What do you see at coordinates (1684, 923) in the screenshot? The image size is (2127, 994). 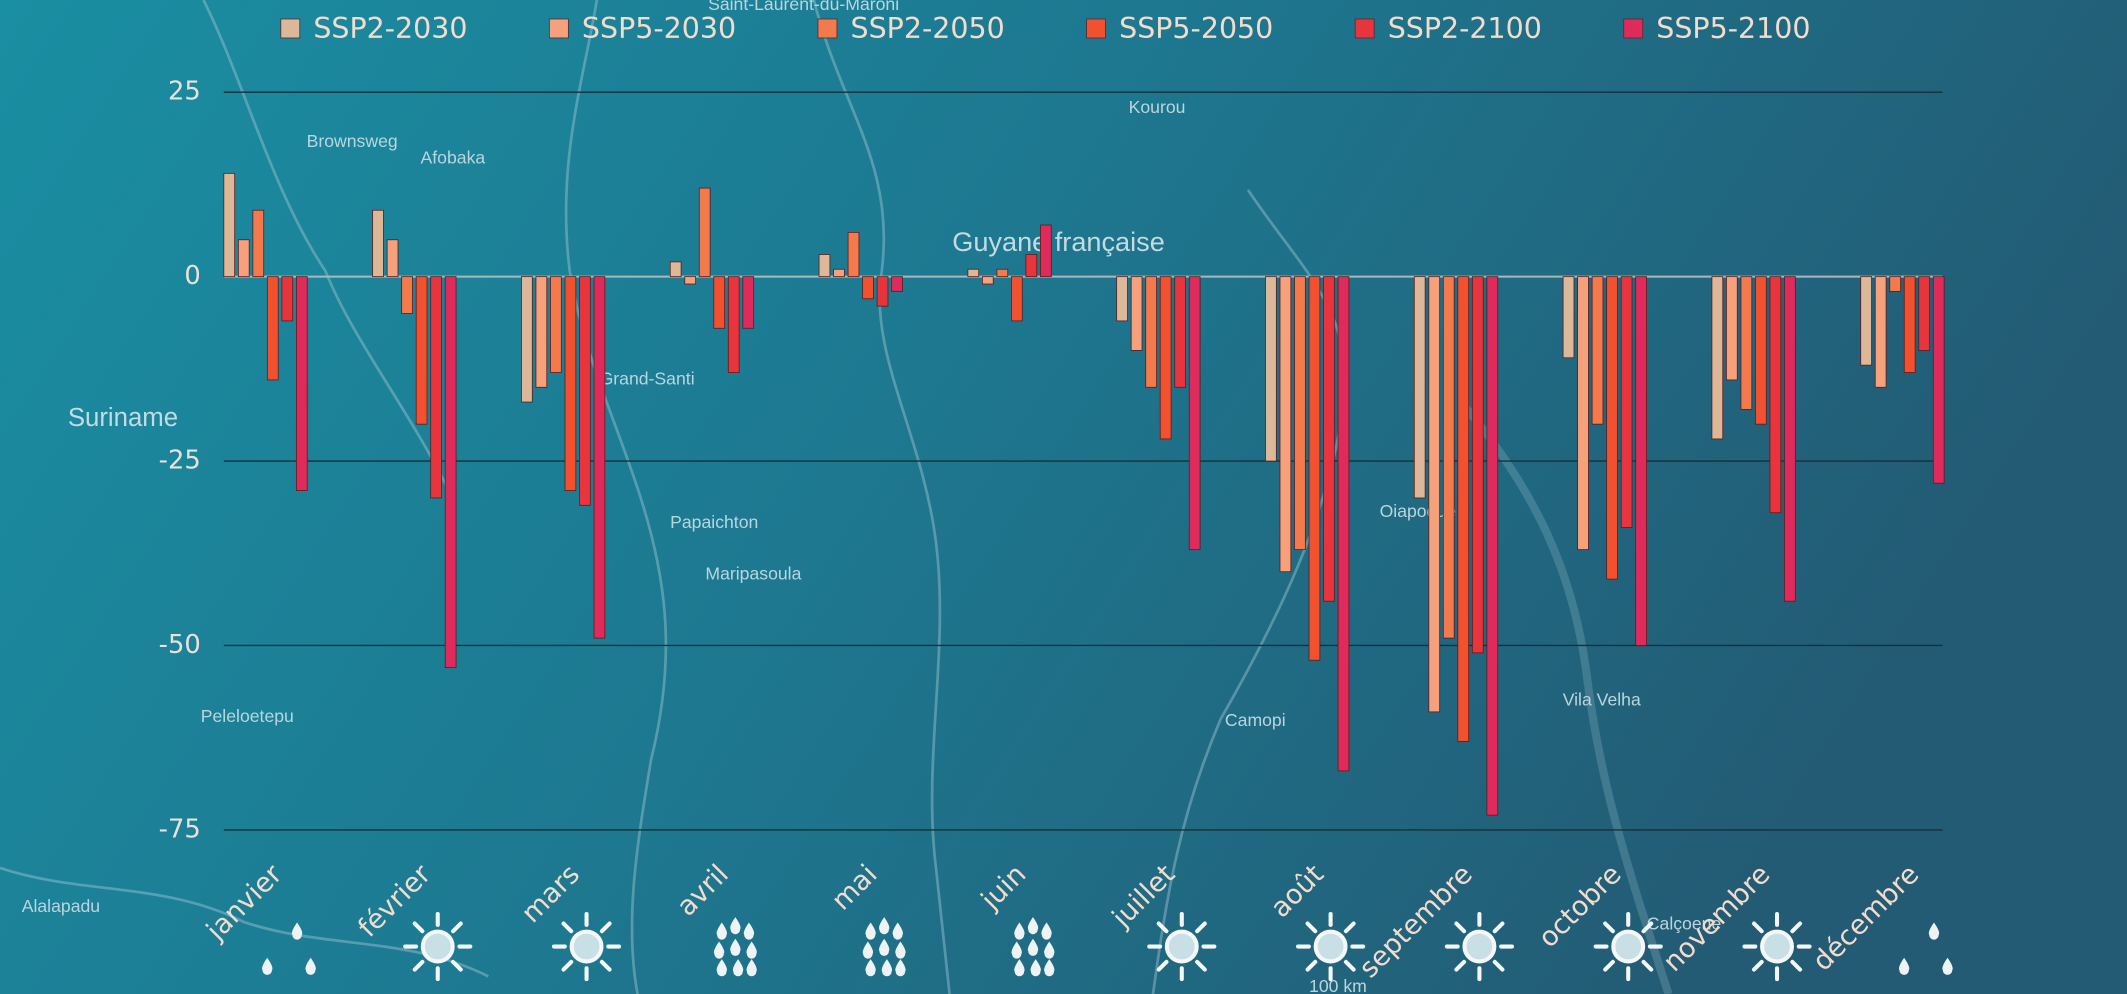 I see `place-label: Calçoene` at bounding box center [1684, 923].